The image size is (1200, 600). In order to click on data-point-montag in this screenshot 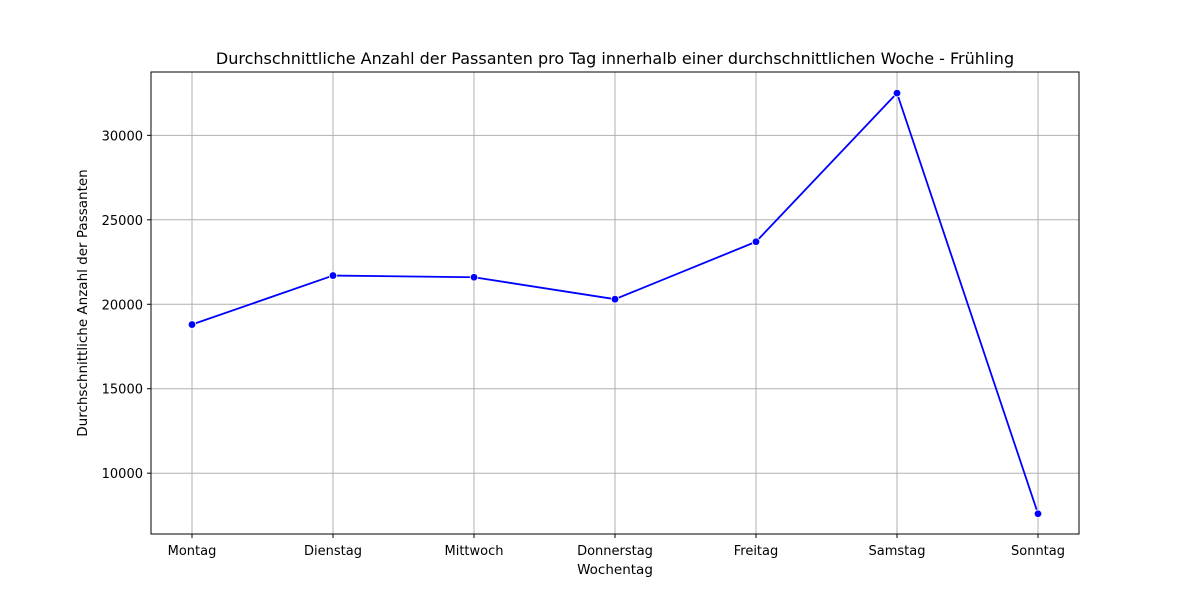, I will do `click(192, 324)`.